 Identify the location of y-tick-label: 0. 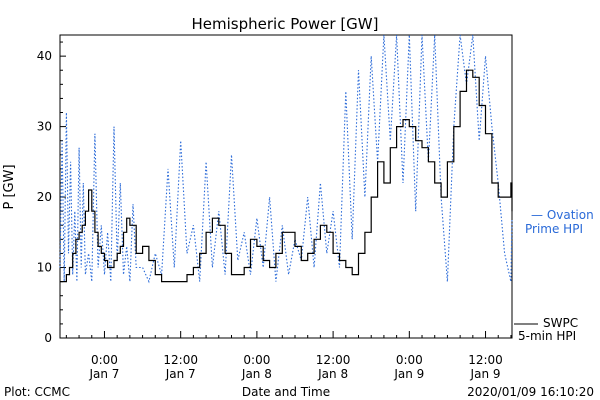
(48, 338).